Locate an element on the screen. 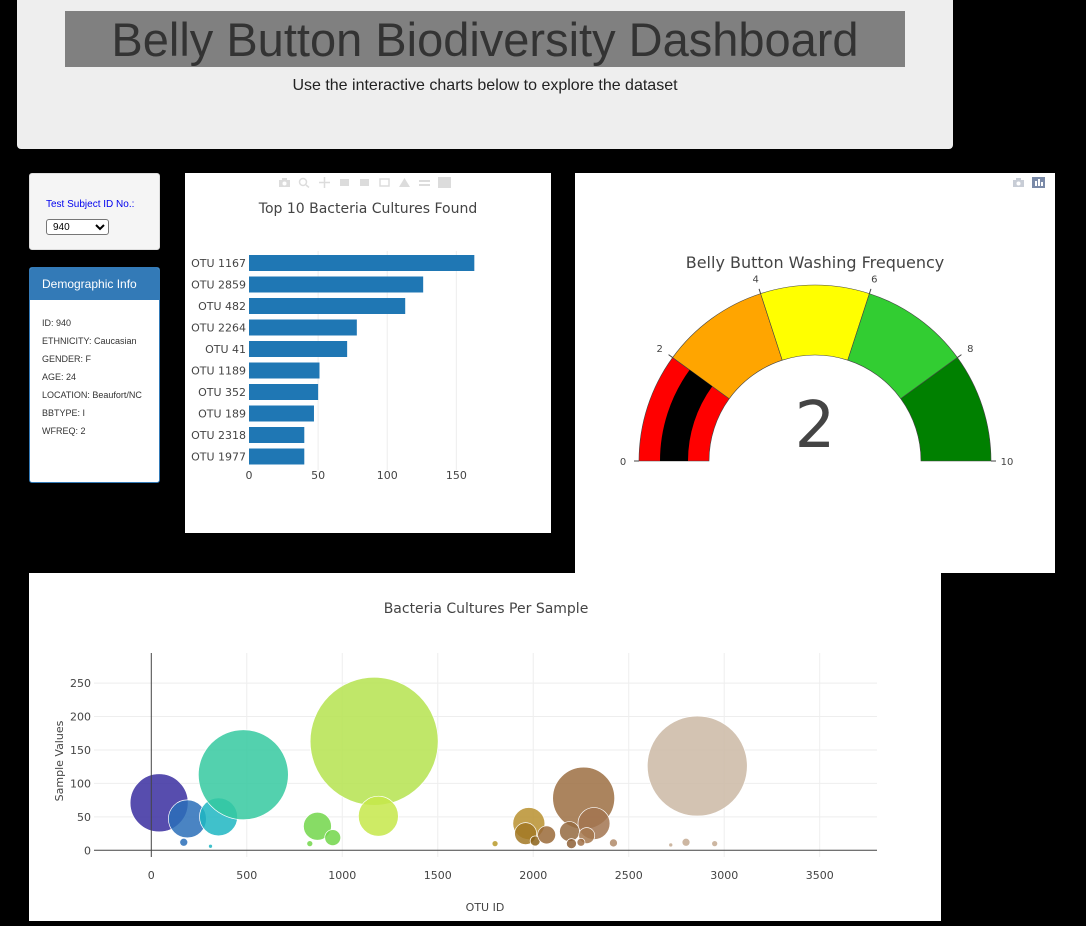 Image resolution: width=1086 pixels, height=926 pixels. reset-axes-icon is located at coordinates (404, 182).